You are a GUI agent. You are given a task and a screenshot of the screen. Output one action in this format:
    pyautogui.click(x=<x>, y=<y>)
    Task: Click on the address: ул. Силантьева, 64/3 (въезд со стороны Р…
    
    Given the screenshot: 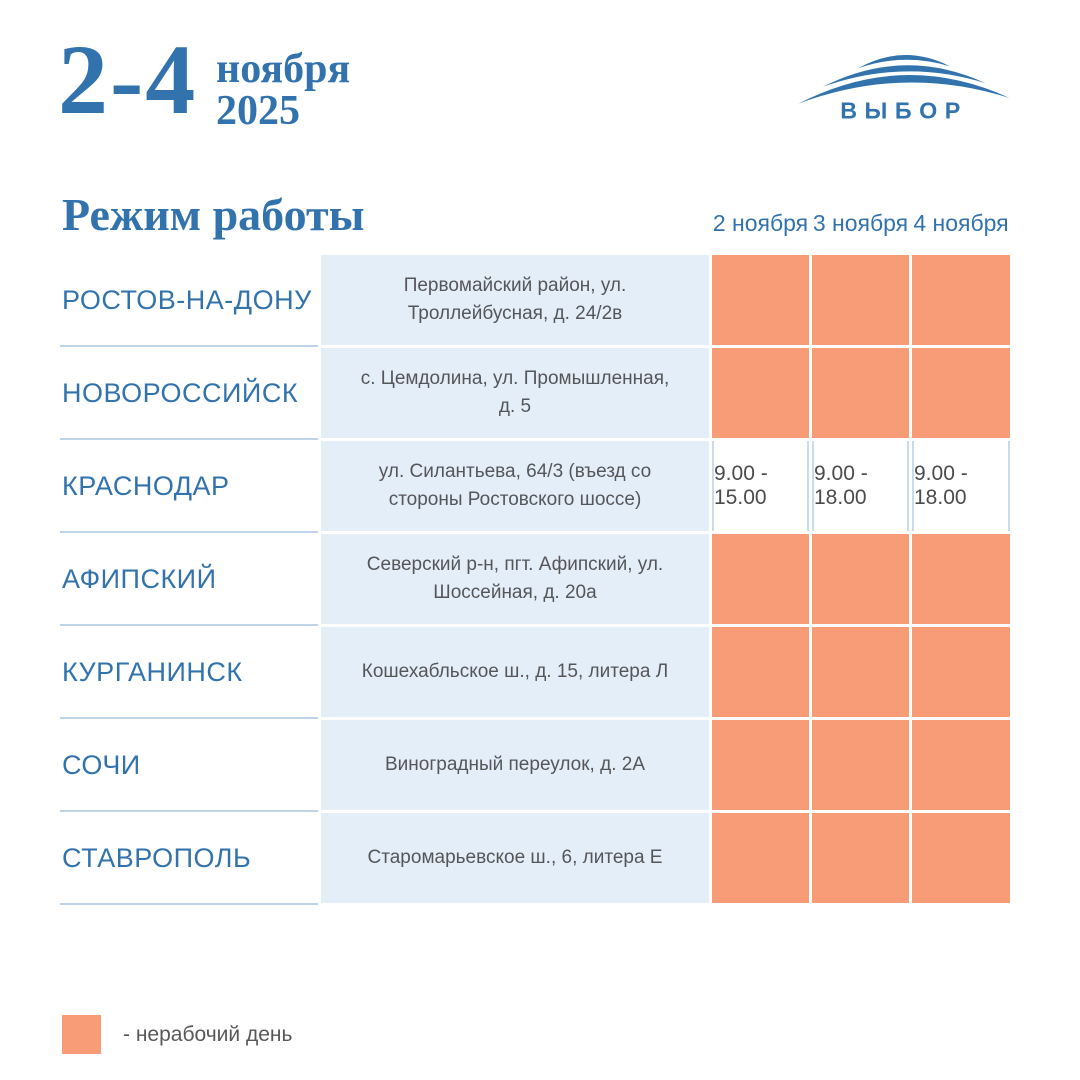 What is the action you would take?
    pyautogui.click(x=515, y=486)
    